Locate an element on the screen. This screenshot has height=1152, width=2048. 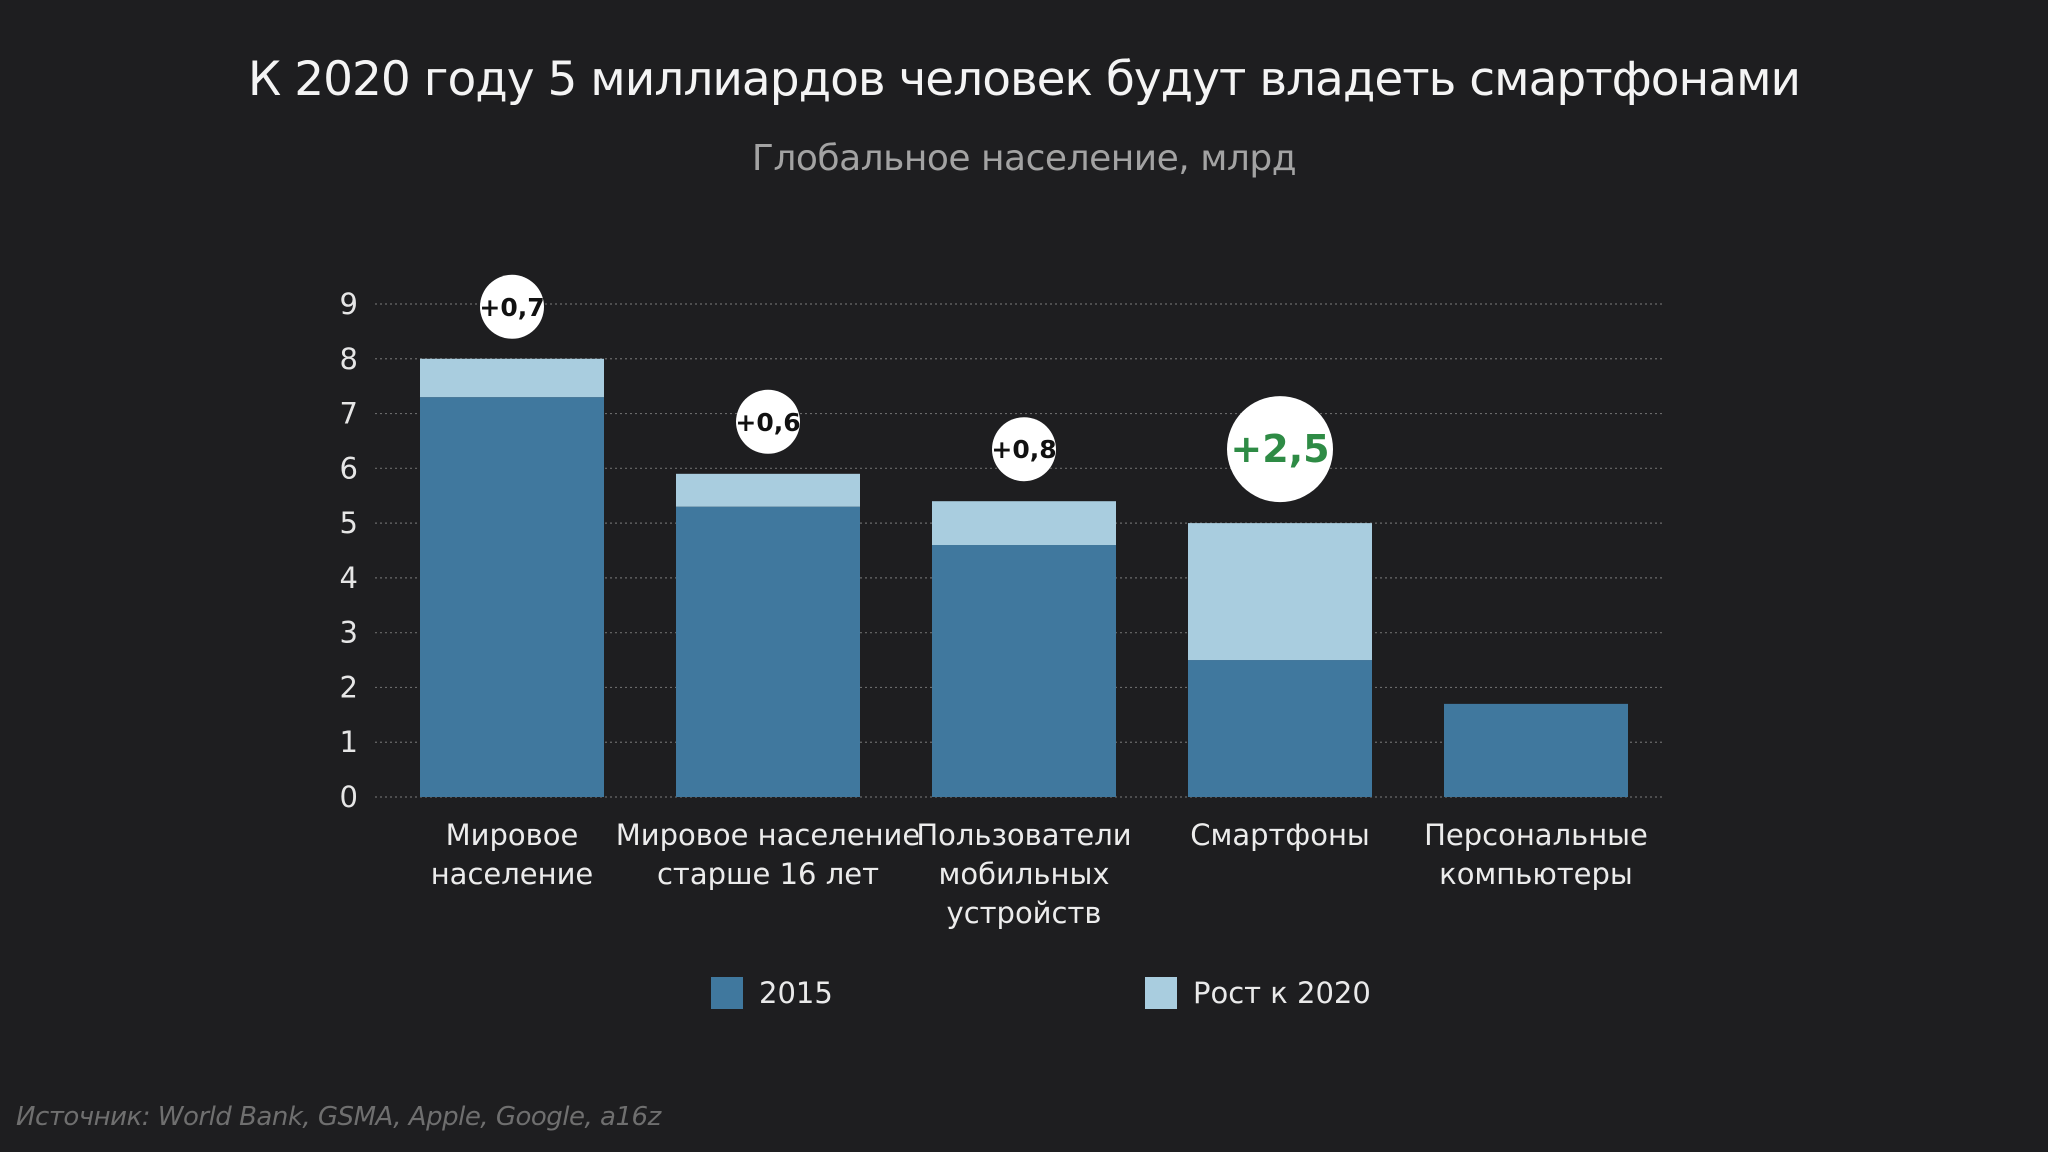
growth-label: +0,6 is located at coordinates (767, 422).